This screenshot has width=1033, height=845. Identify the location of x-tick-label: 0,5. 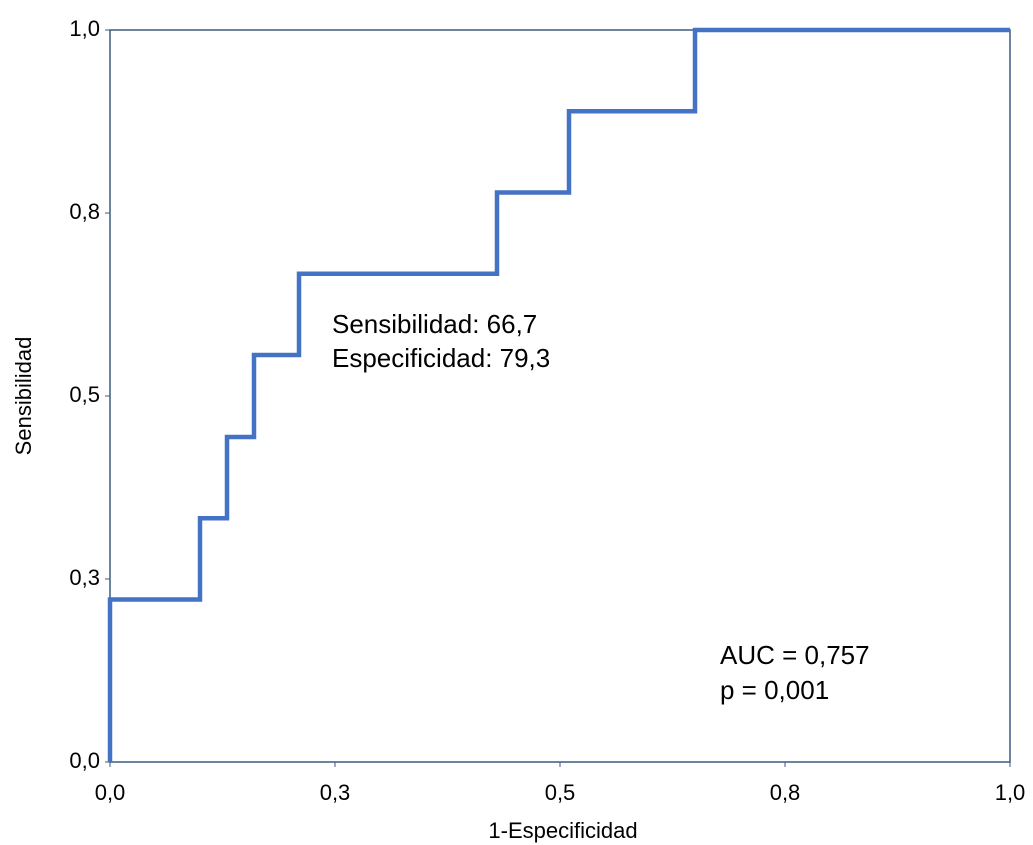
(560, 792).